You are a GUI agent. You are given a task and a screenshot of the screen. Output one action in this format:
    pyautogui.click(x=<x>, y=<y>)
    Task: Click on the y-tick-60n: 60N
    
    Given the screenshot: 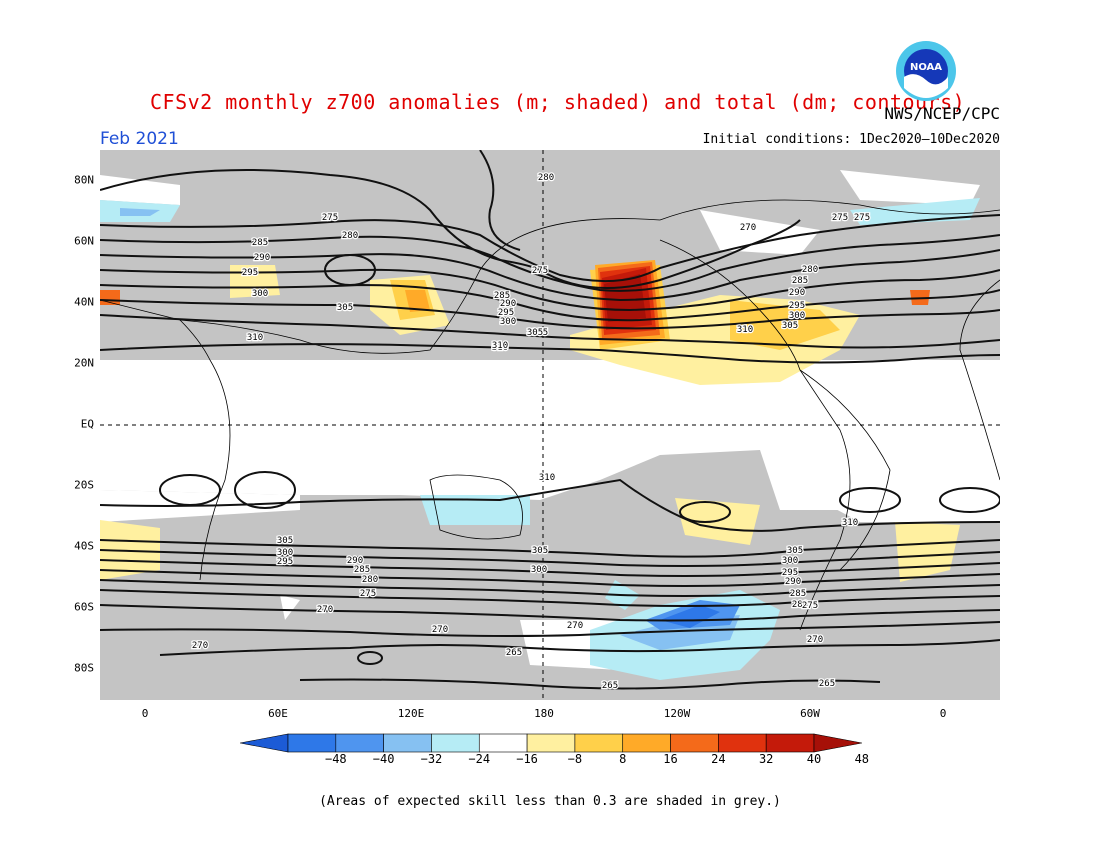 What is the action you would take?
    pyautogui.click(x=84, y=241)
    